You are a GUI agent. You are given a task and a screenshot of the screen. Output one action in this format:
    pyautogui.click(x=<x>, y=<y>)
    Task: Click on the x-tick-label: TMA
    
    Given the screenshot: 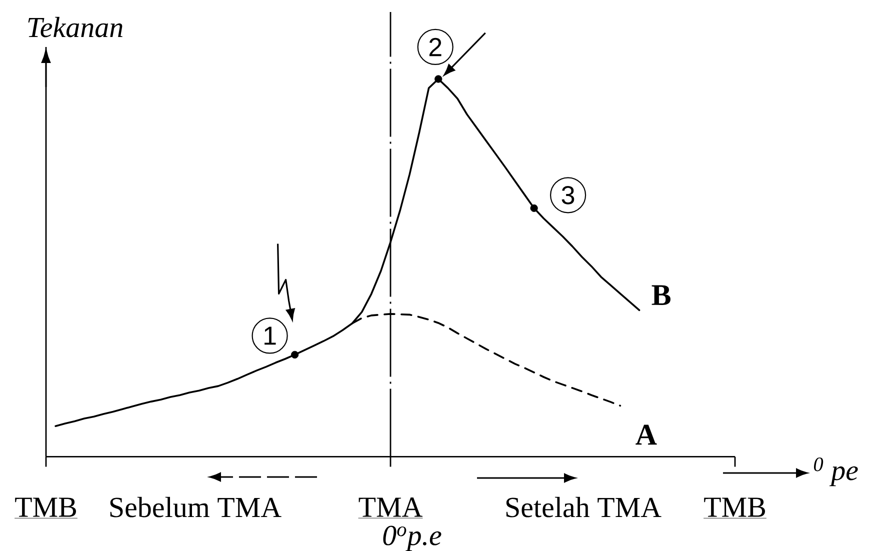 What is the action you would take?
    pyautogui.click(x=390, y=507)
    